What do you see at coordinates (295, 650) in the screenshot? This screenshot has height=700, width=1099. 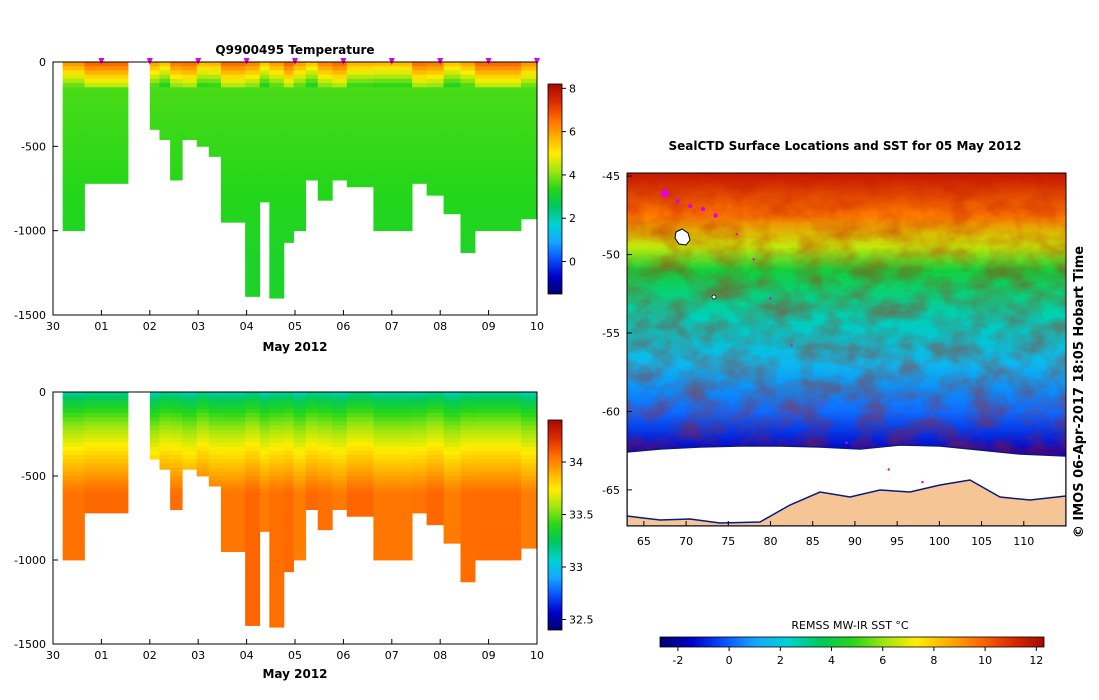 I see `salinity-x-axis: 30 01 02 03 04 05 06 07 08 09 10` at bounding box center [295, 650].